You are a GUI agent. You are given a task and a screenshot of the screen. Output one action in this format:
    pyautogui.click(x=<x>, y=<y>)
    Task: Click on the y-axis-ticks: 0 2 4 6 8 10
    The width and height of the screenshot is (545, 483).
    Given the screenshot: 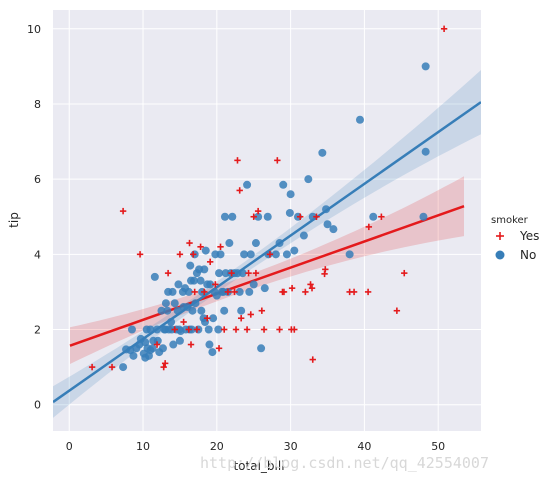 What is the action you would take?
    pyautogui.click(x=34, y=217)
    